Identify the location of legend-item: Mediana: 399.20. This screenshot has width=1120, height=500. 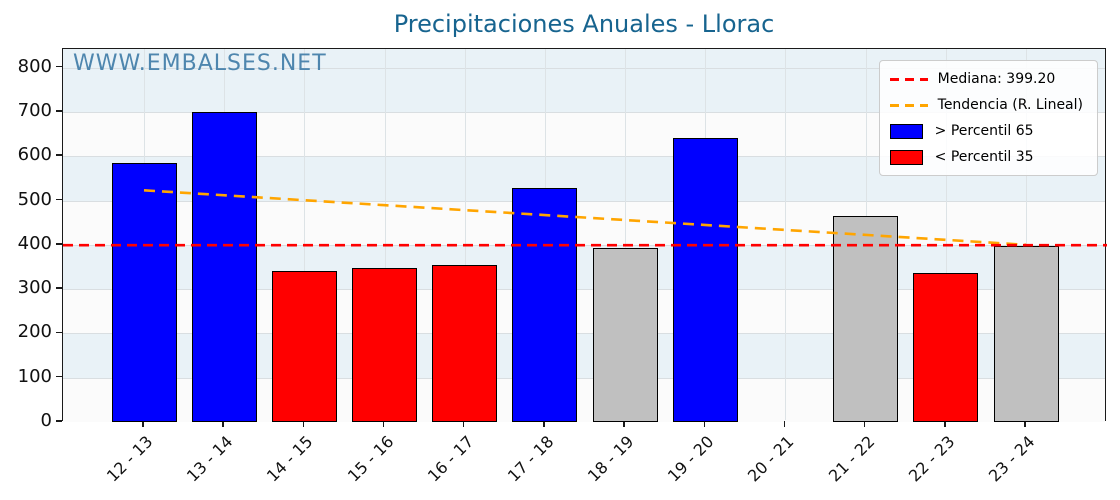
(986, 79).